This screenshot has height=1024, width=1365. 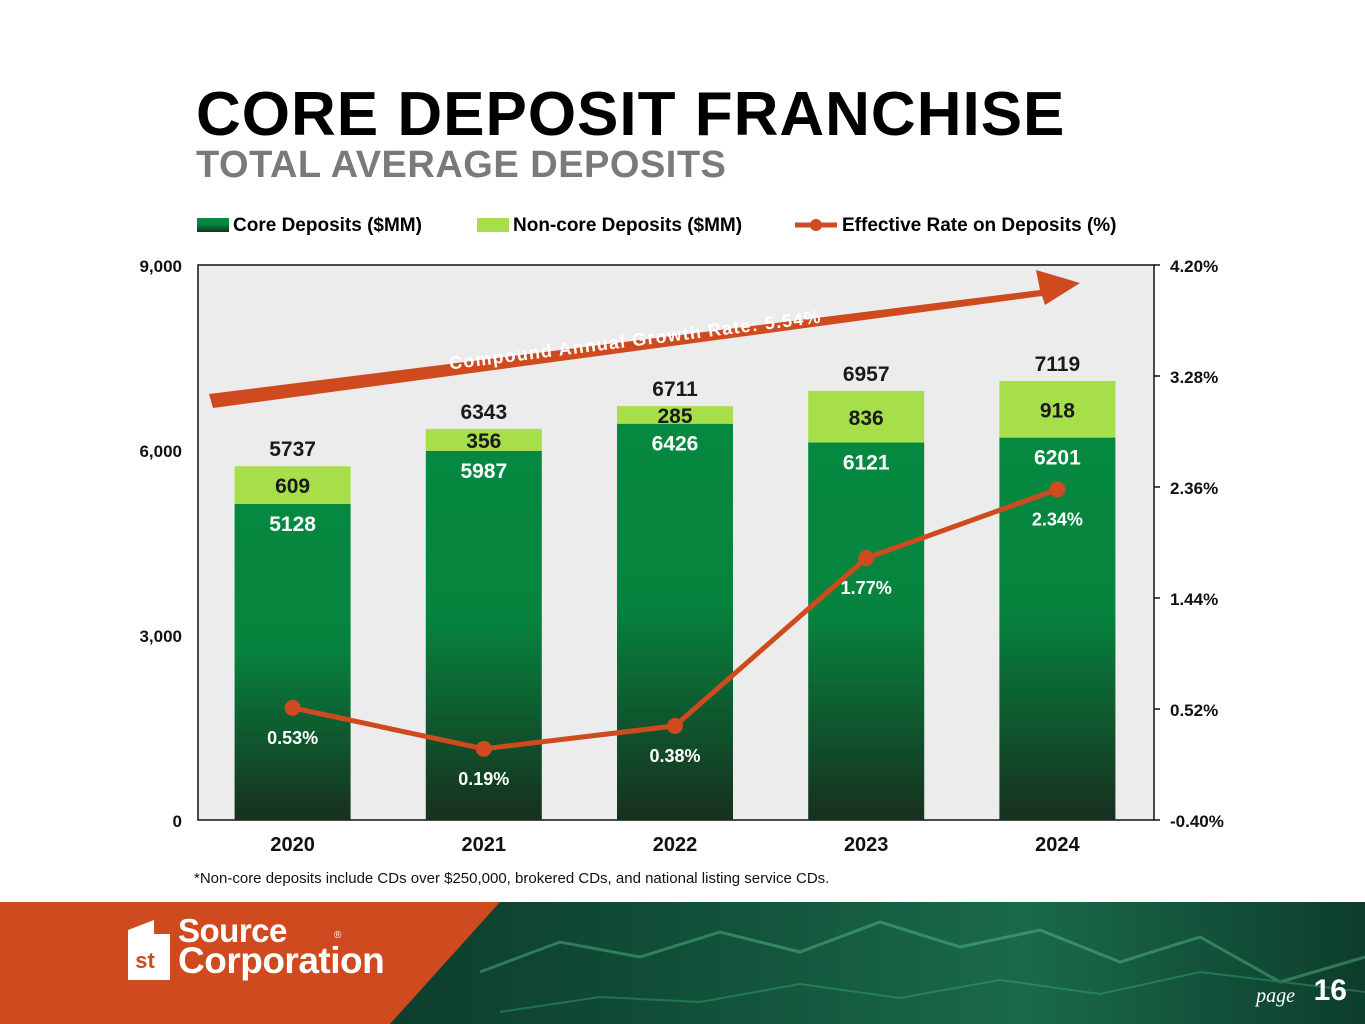 I want to click on footer-banner: st Source Corporation ®, so click(x=682, y=963).